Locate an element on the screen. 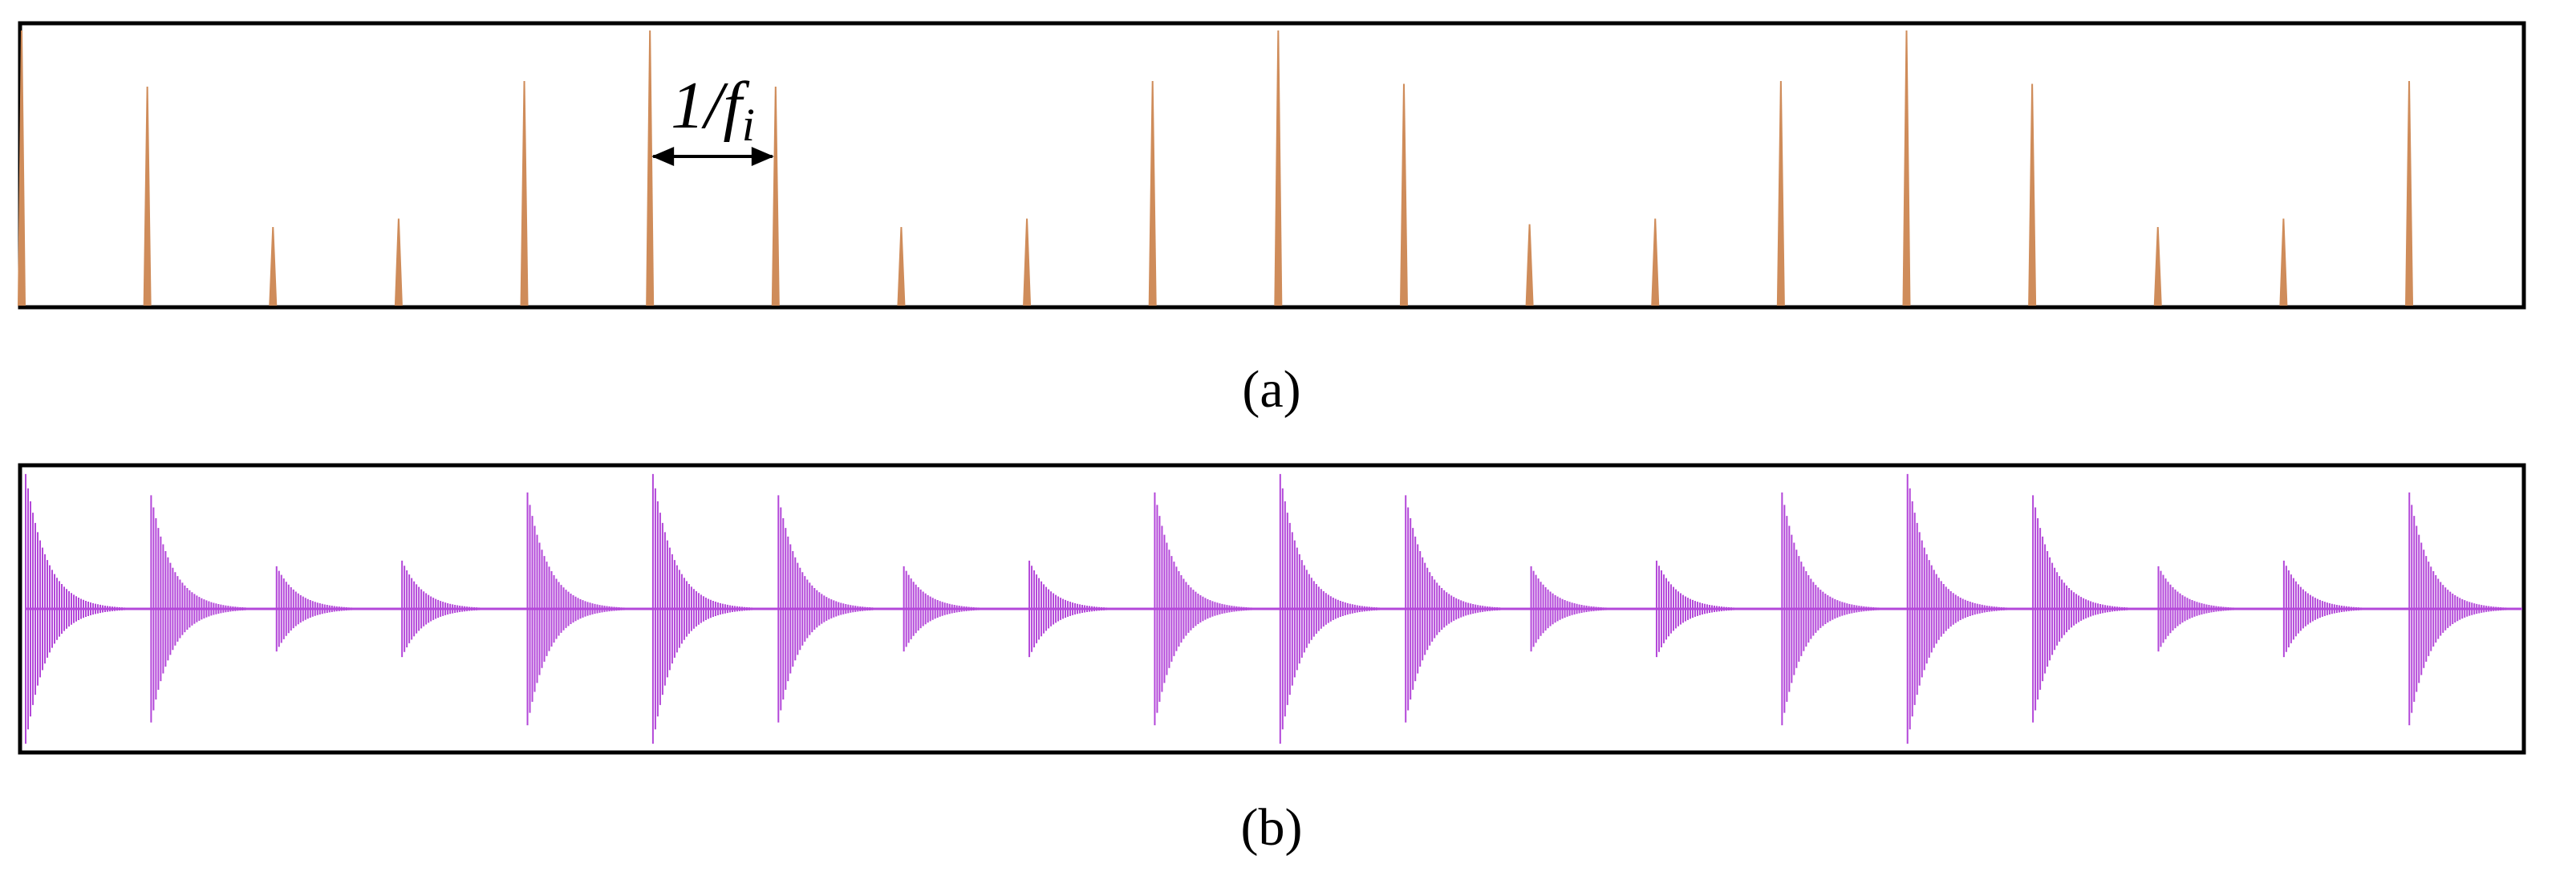  caption: (b) is located at coordinates (1272, 828).